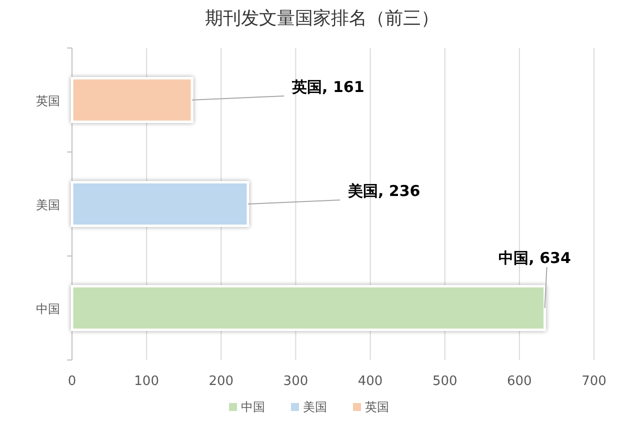  I want to click on x-tick-label: 400, so click(370, 381).